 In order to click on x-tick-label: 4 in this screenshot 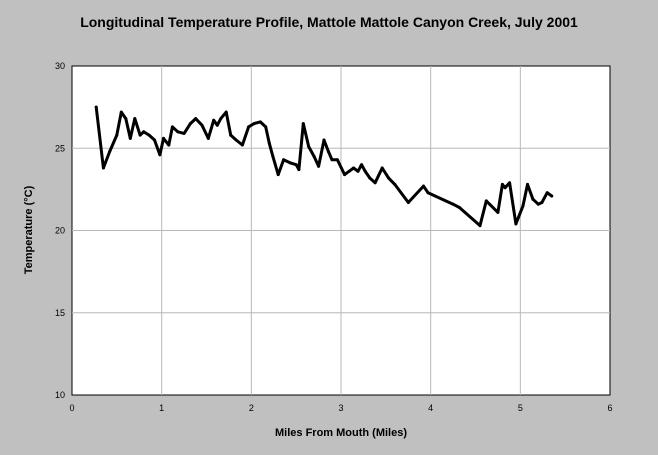, I will do `click(430, 408)`.